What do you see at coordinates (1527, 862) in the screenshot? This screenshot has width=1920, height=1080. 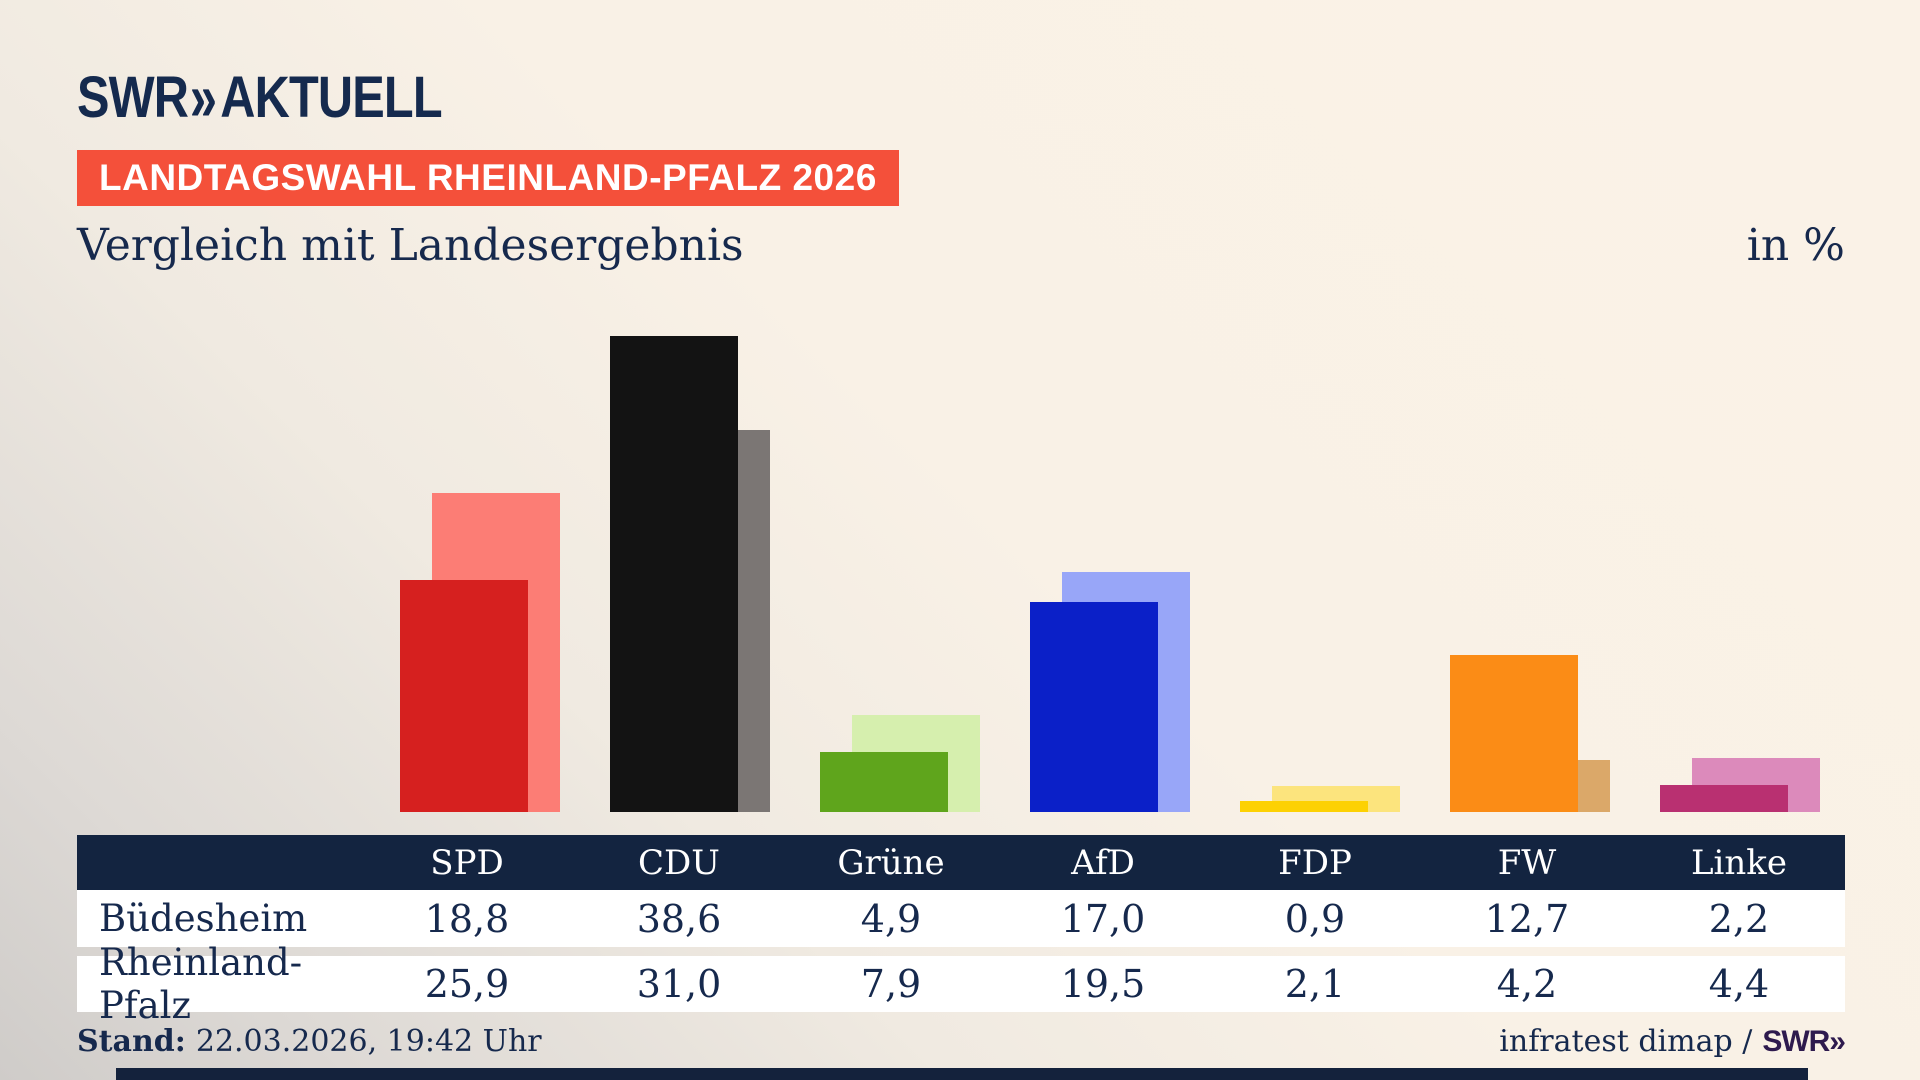 I see `table-header-fw: FW` at bounding box center [1527, 862].